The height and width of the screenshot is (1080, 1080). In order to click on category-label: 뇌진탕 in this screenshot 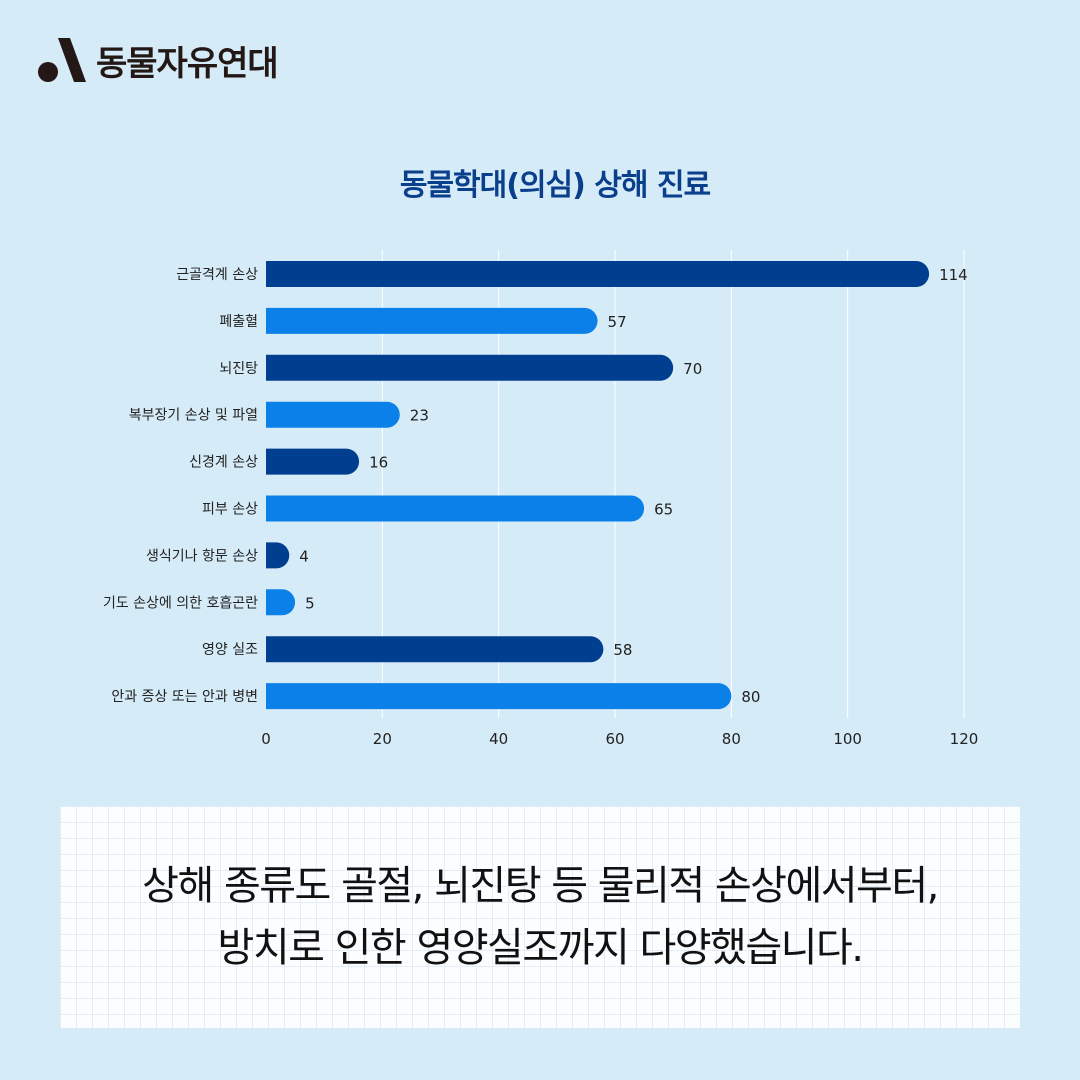, I will do `click(238, 369)`.